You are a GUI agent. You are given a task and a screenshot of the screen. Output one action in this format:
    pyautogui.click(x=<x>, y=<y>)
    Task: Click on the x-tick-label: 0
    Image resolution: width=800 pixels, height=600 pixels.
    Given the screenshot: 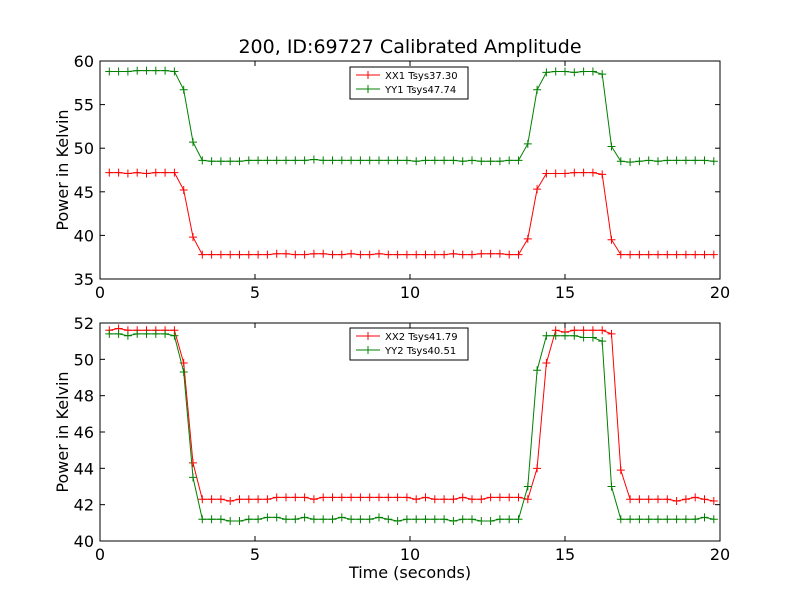 What is the action you would take?
    pyautogui.click(x=100, y=554)
    